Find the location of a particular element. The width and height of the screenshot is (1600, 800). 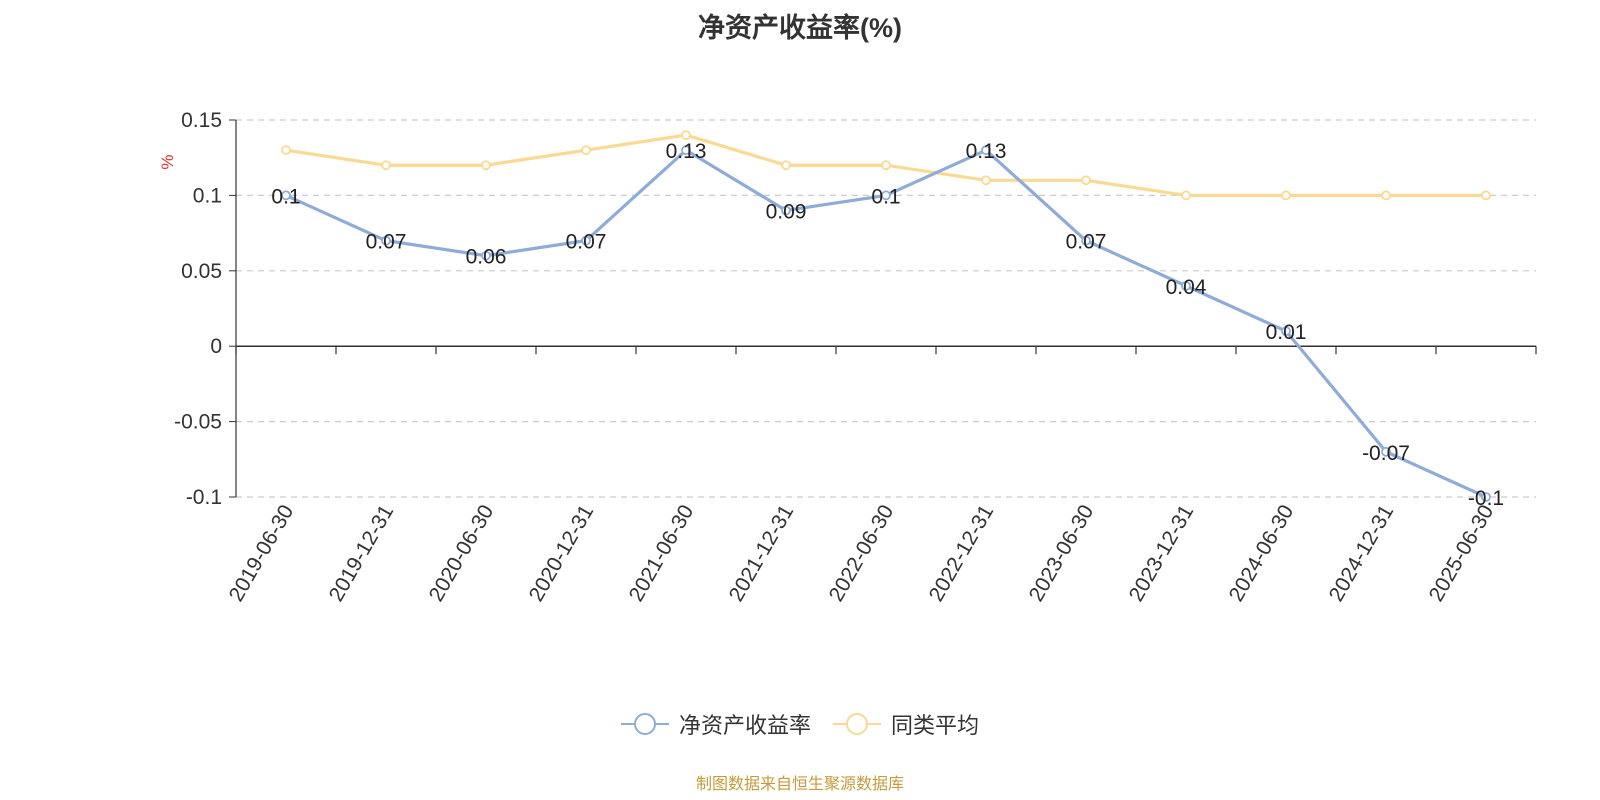

x-tick-label: 2019-12-31 is located at coordinates (362, 553).